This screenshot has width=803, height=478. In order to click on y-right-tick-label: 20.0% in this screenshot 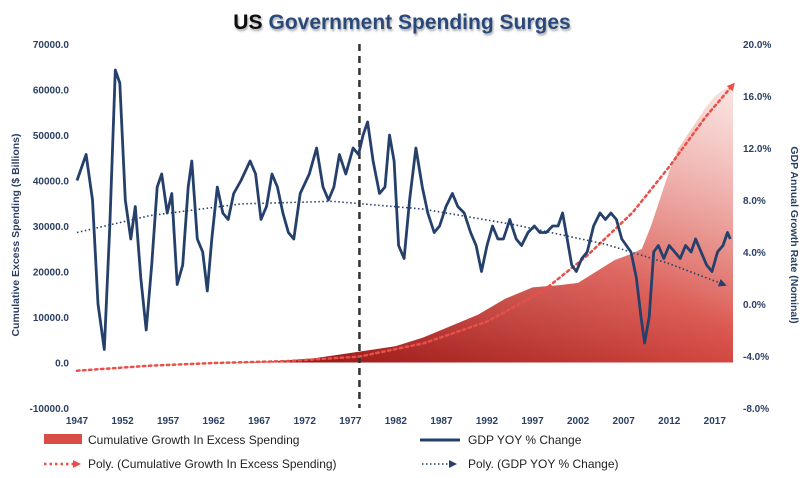, I will do `click(757, 45)`.